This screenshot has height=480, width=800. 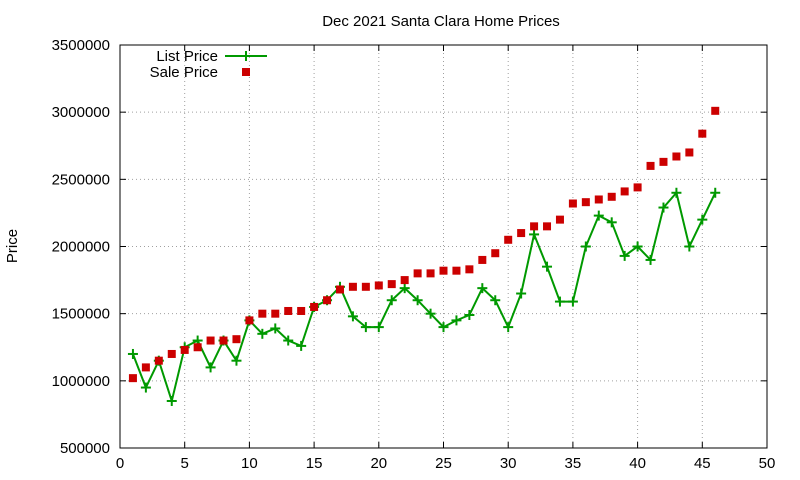 What do you see at coordinates (378, 463) in the screenshot?
I see `x-tick-label: 20` at bounding box center [378, 463].